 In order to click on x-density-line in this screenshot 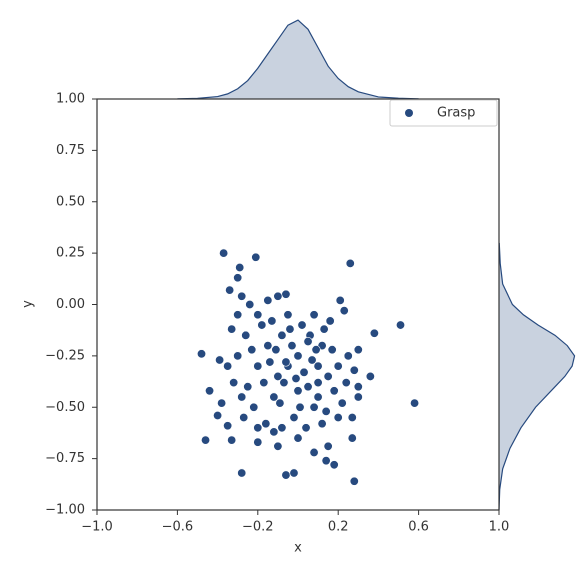, I will do `click(298, 59)`.